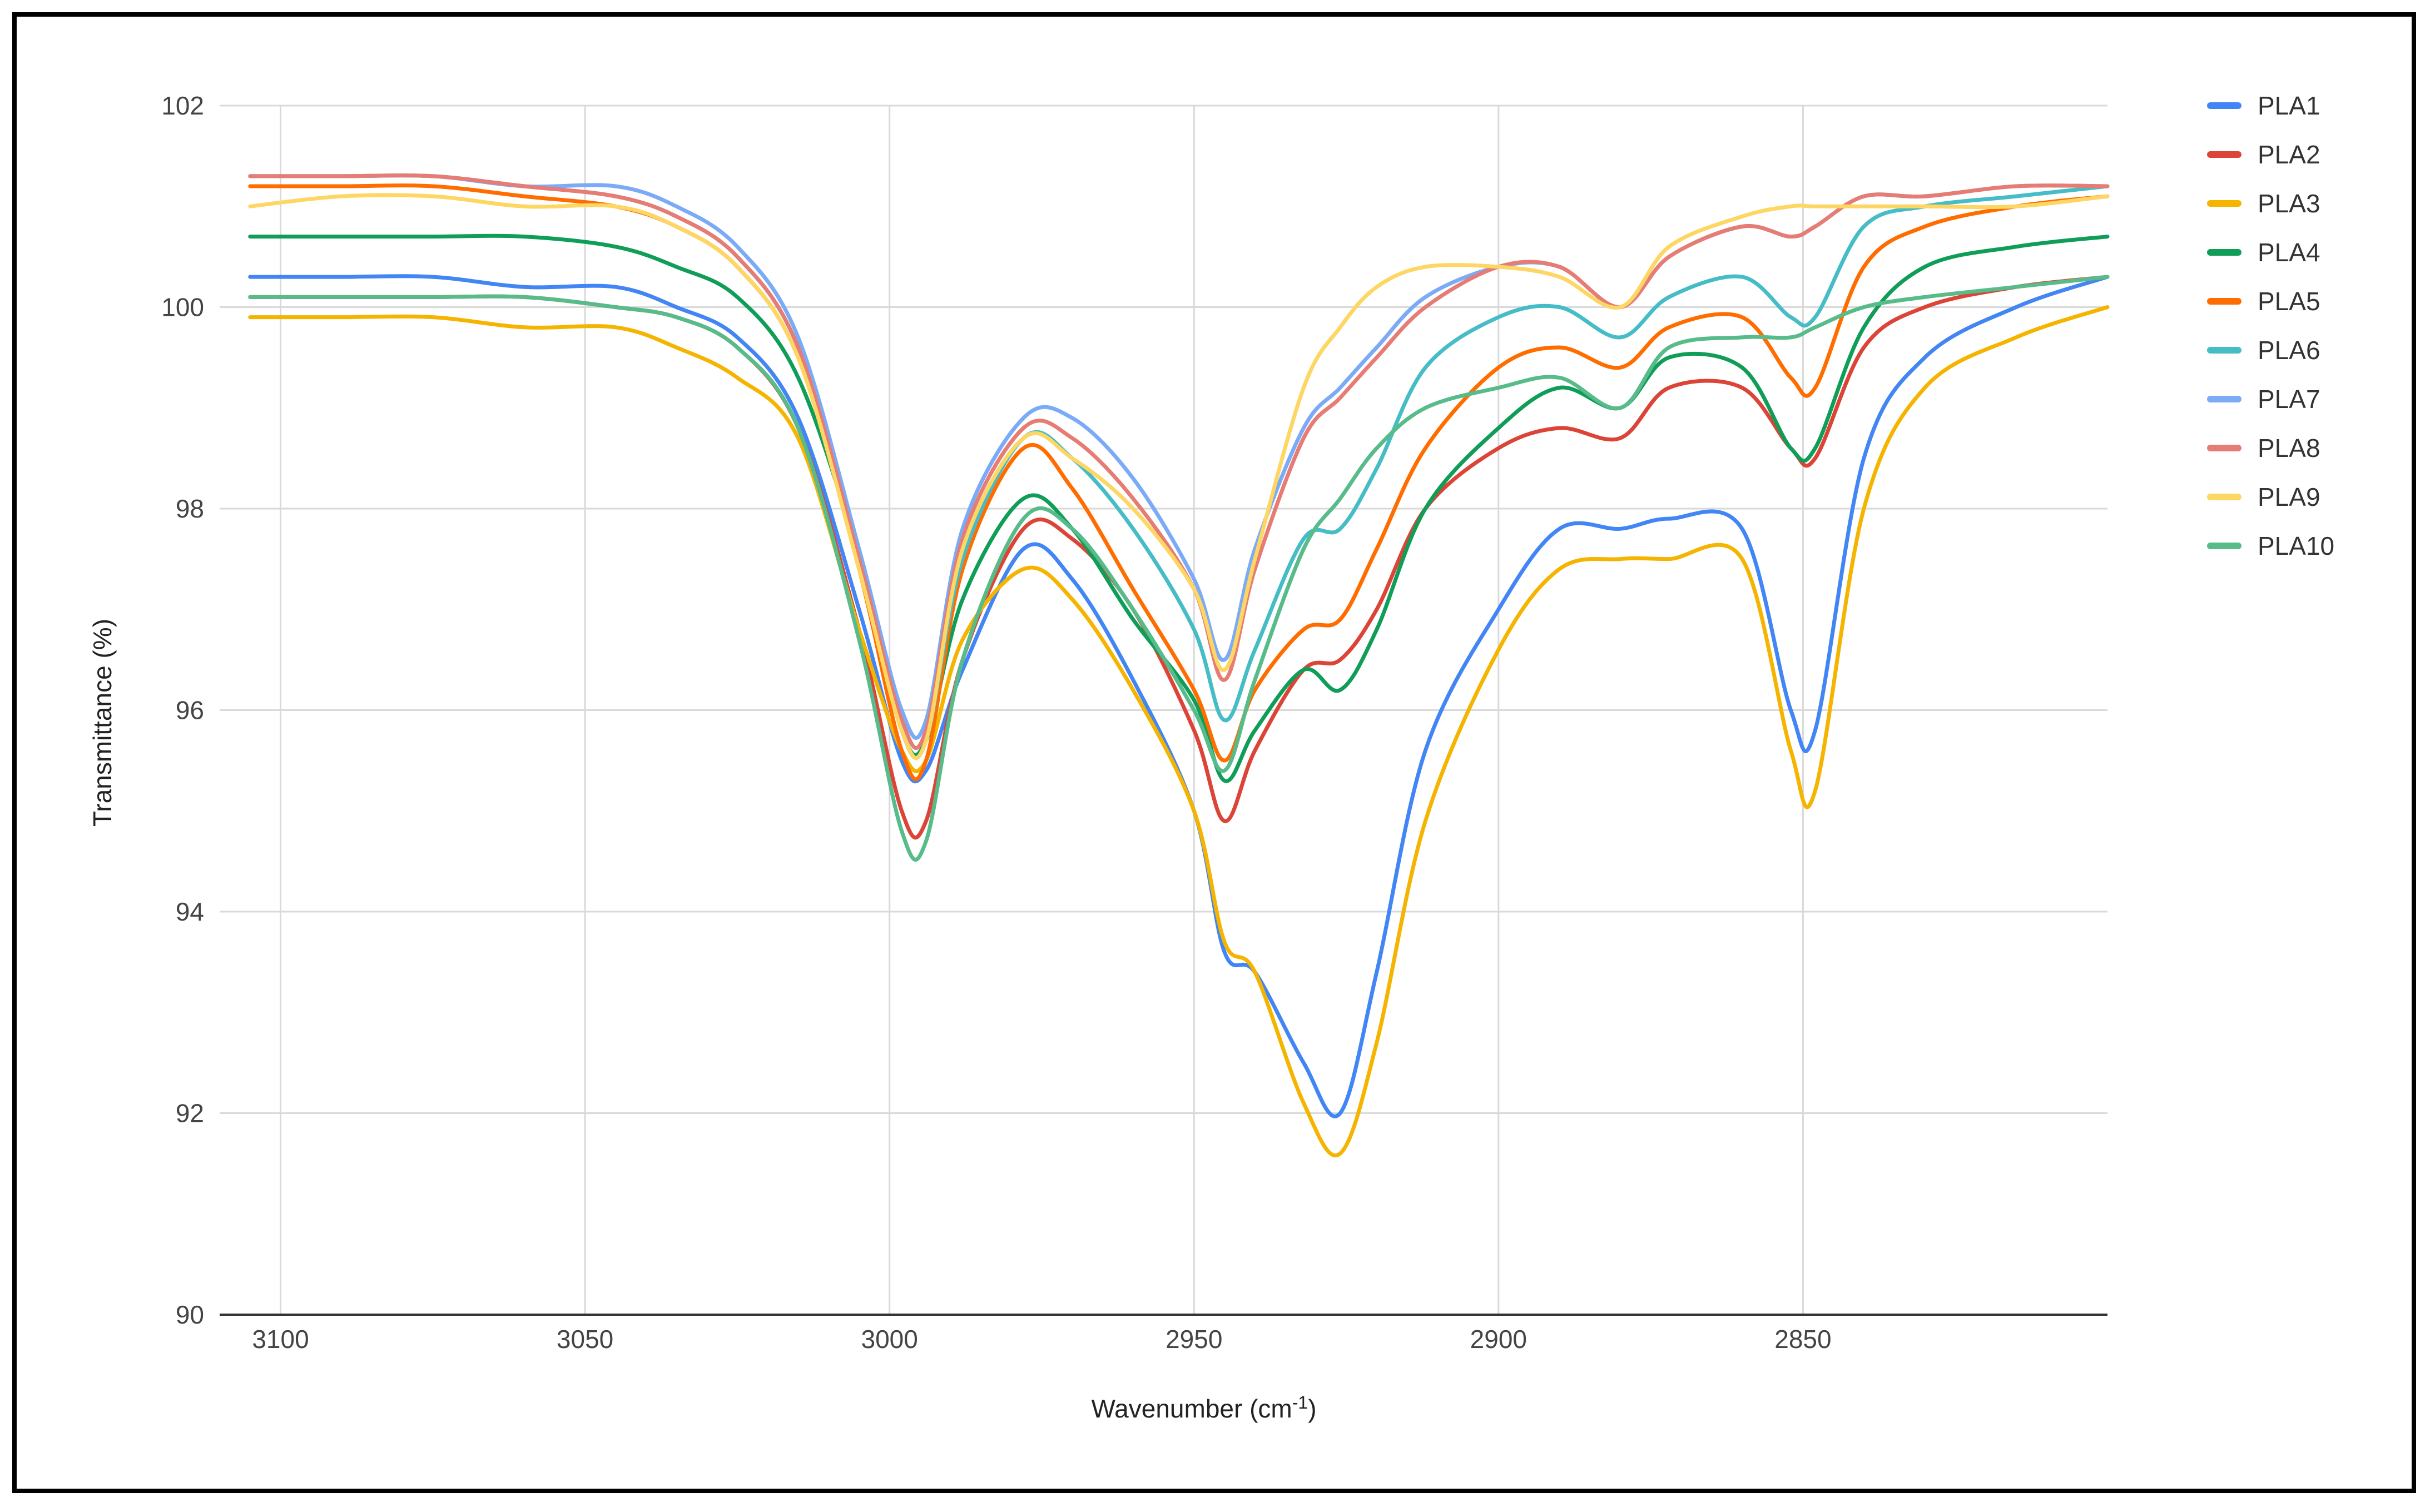 This screenshot has width=2435, height=1512. I want to click on legend-label: PLA1, so click(2289, 105).